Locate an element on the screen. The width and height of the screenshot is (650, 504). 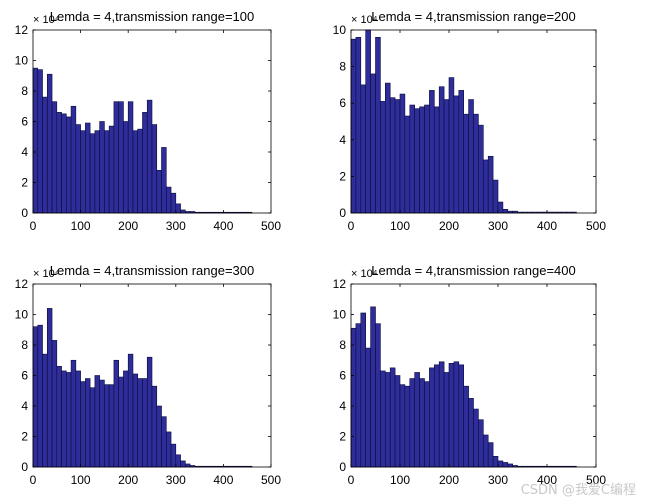
y-exponent-label: × 10⁴ is located at coordinates (46, 274).